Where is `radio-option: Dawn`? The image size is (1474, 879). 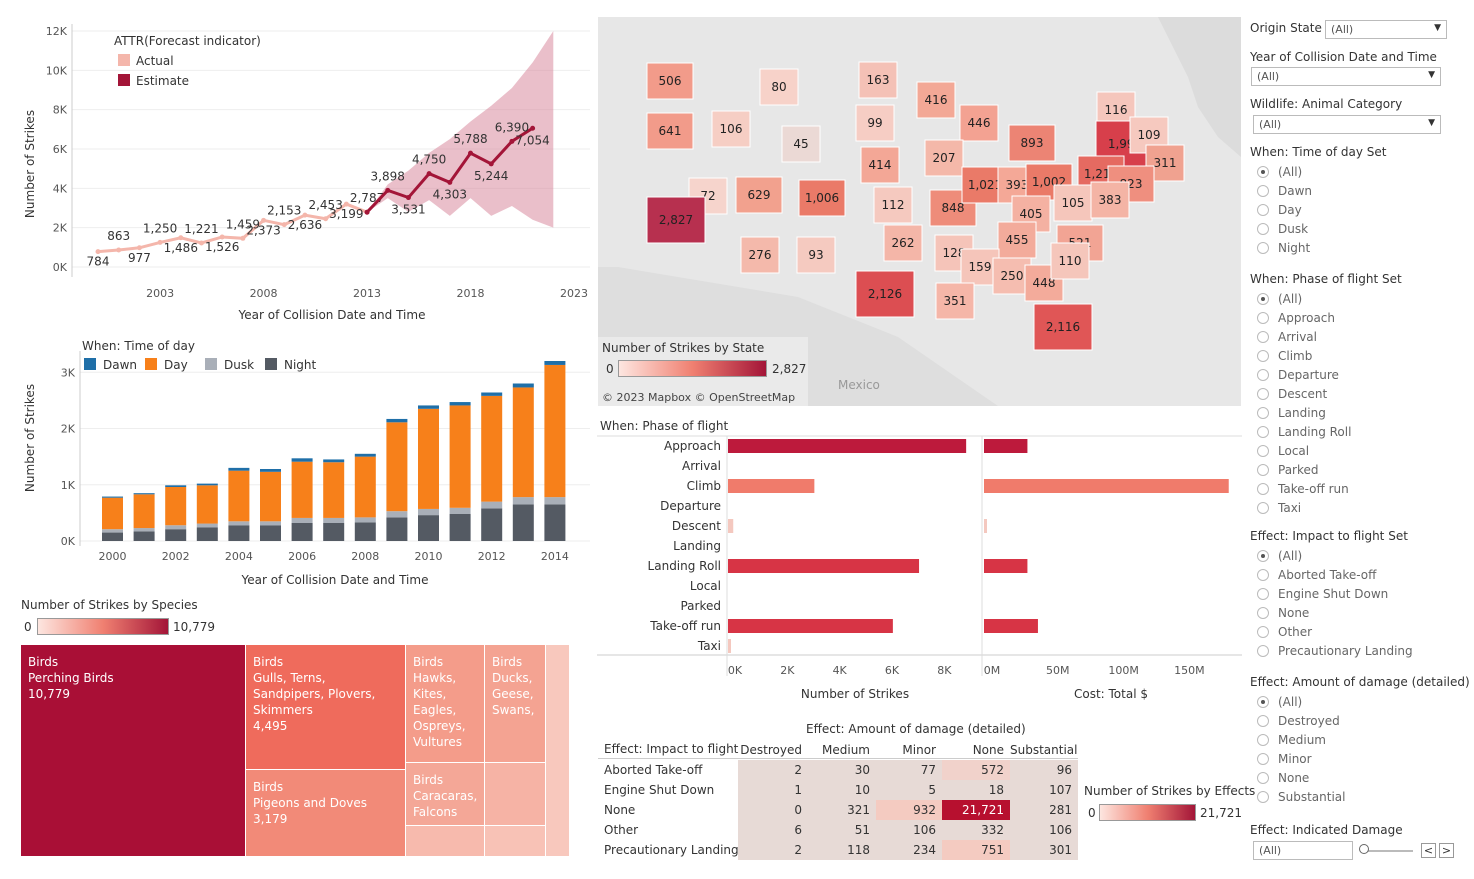 radio-option: Dawn is located at coordinates (1284, 191).